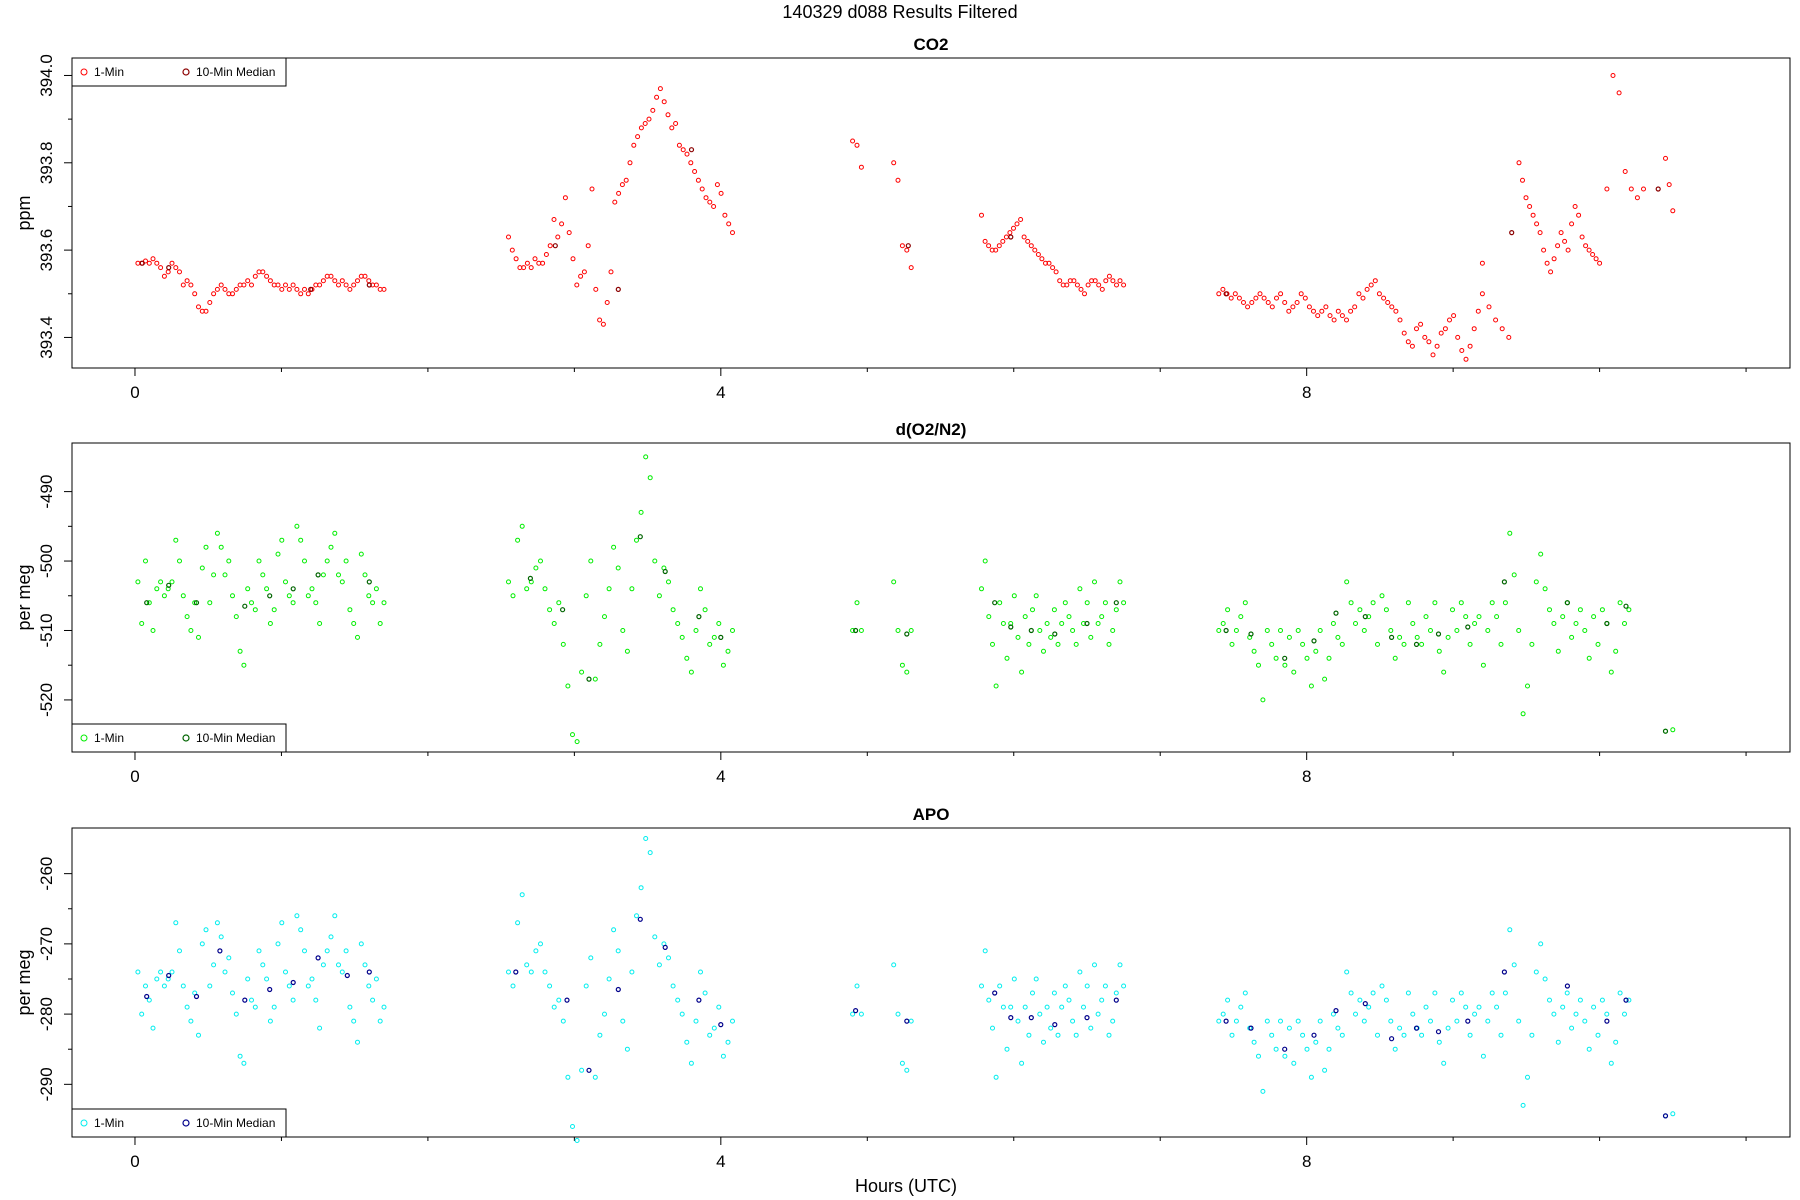 The image size is (1800, 1200). Describe the element at coordinates (906, 634) in the screenshot. I see `series-10-min-median` at that location.